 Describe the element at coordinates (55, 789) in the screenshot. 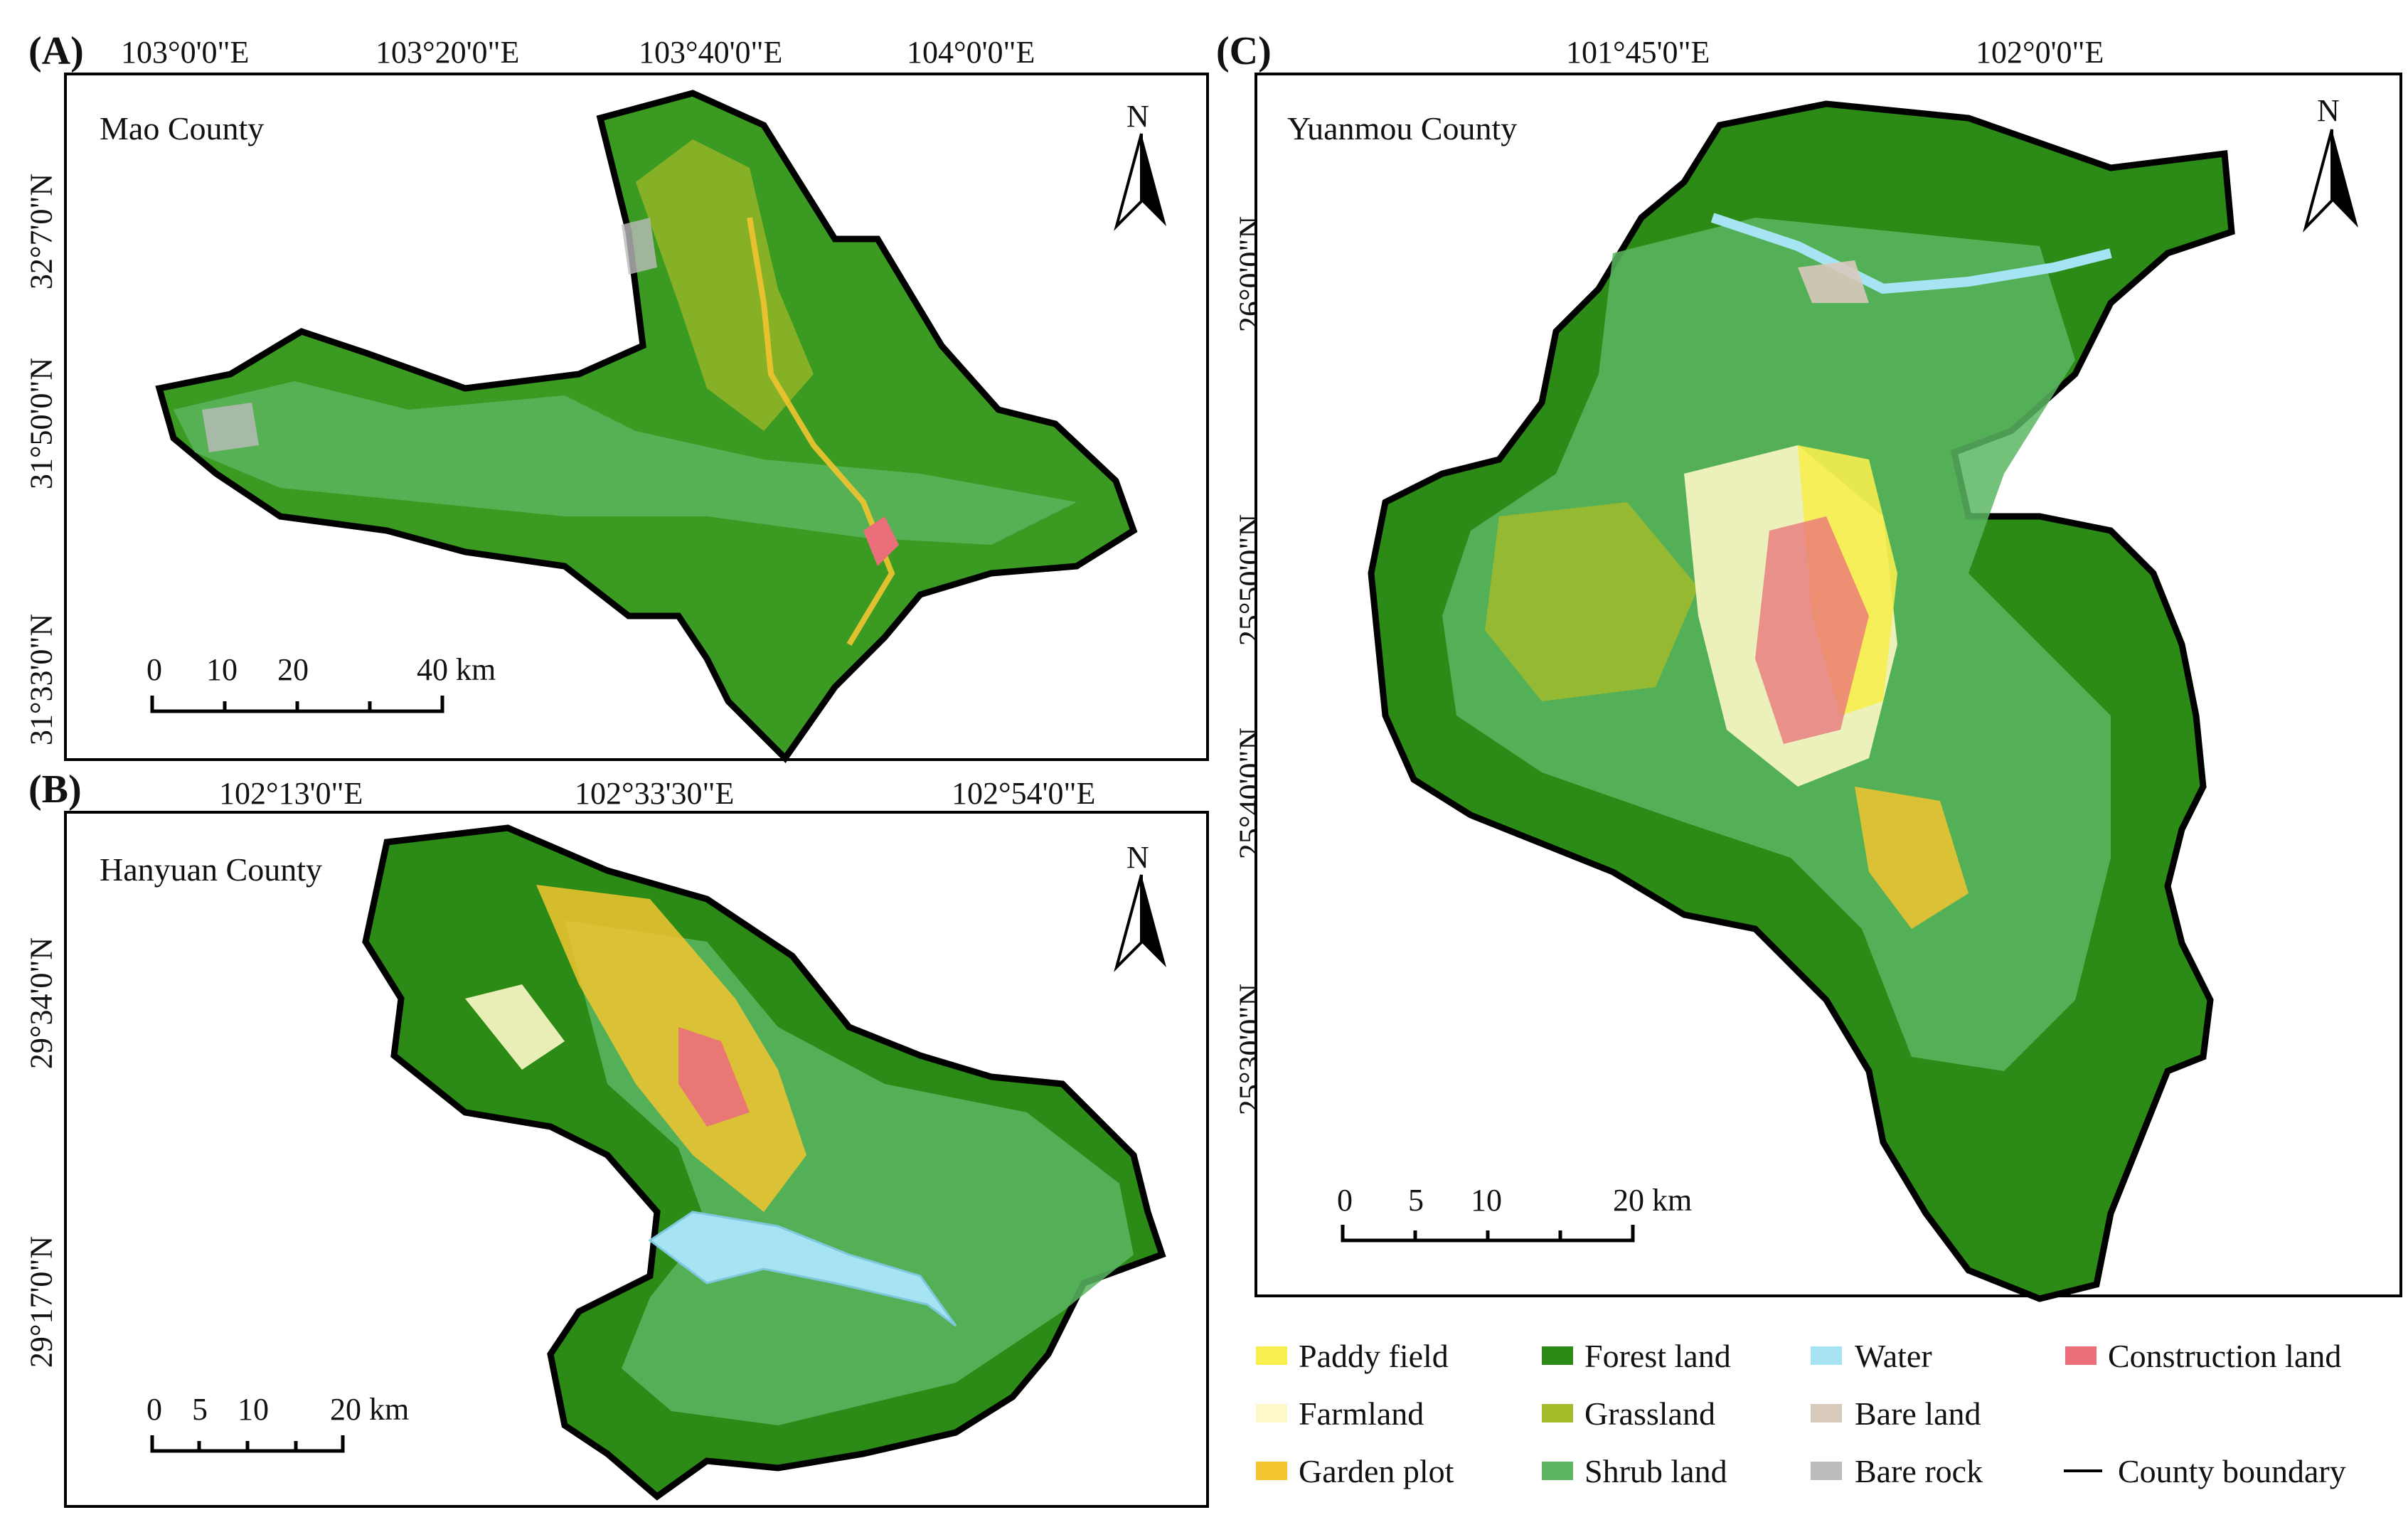

I see `panel-b-label: (B)` at that location.